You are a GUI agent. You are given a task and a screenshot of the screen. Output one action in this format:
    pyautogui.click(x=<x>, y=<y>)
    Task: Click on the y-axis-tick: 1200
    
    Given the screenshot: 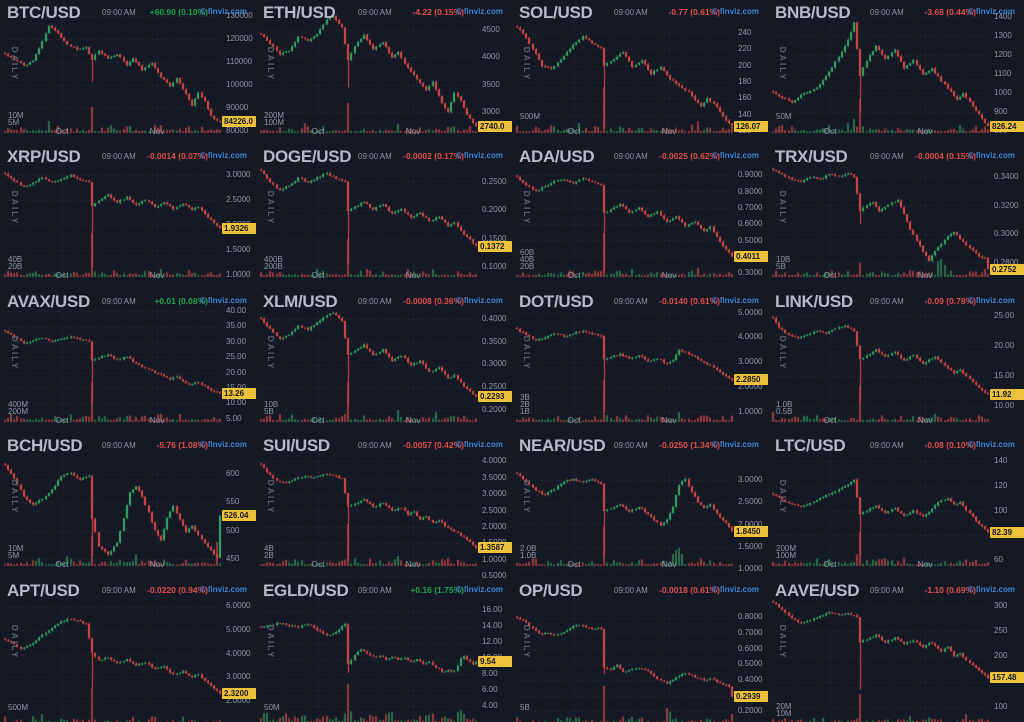 What is the action you would take?
    pyautogui.click(x=1003, y=54)
    